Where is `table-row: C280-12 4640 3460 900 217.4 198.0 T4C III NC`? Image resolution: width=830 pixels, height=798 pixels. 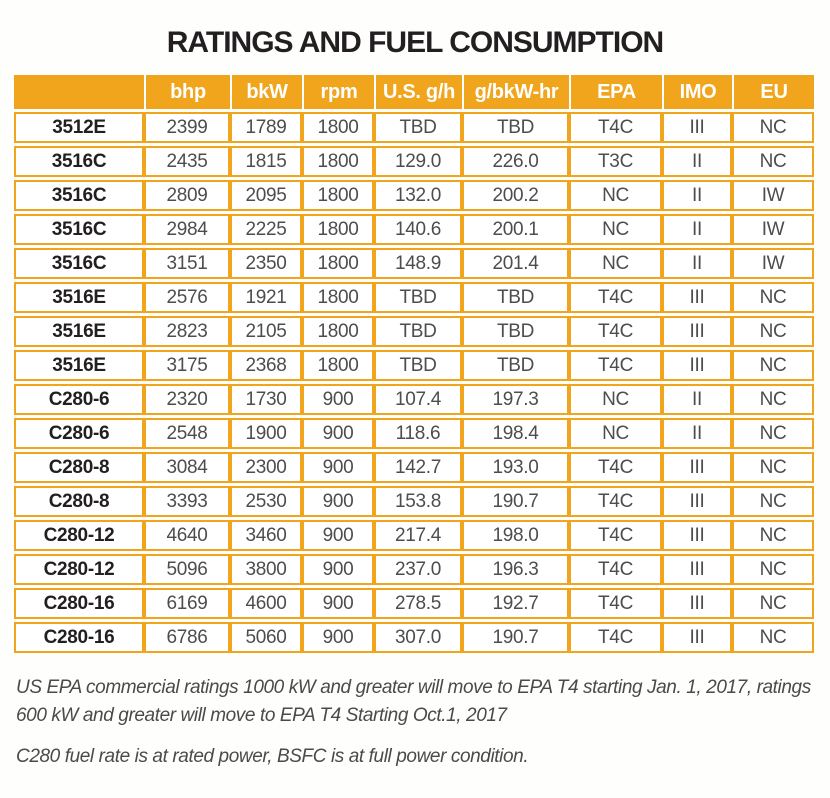
table-row: C280-12 4640 3460 900 217.4 198.0 T4C III NC is located at coordinates (414, 535).